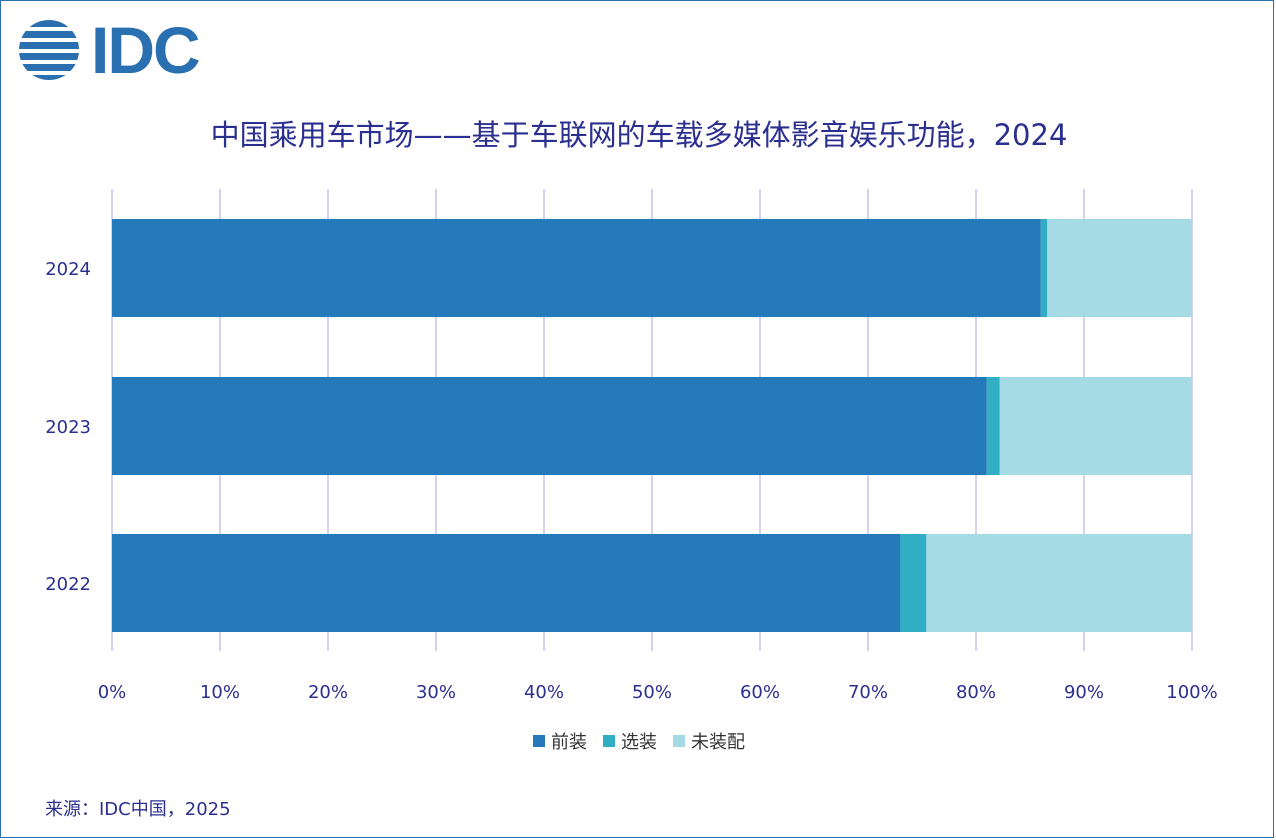  I want to click on chart-title: 中国乘用车市场——基于车联网的车载多媒体影音娱乐功能，2024, so click(639, 135).